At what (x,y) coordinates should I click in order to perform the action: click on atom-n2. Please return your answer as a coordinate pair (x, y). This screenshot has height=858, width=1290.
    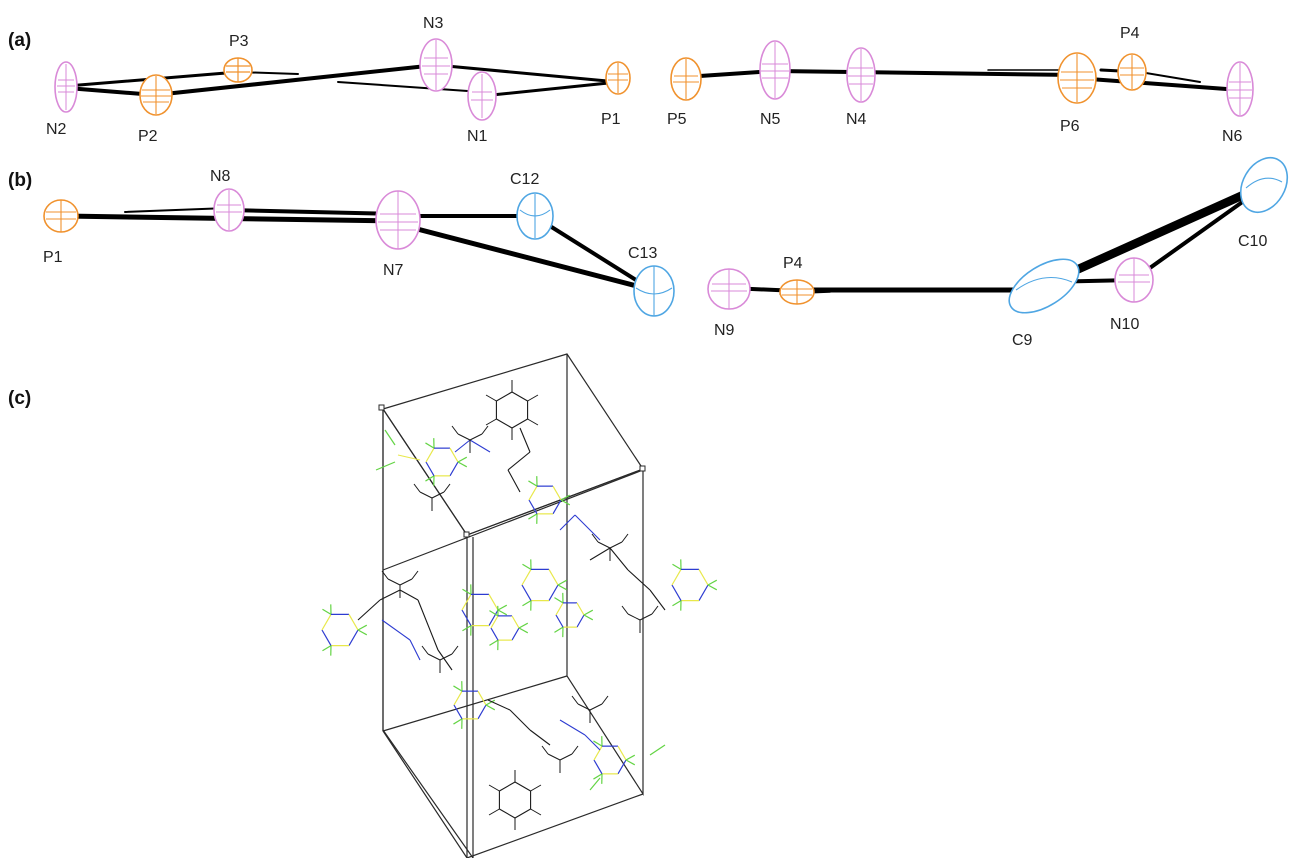
    Looking at the image, I should click on (66, 87).